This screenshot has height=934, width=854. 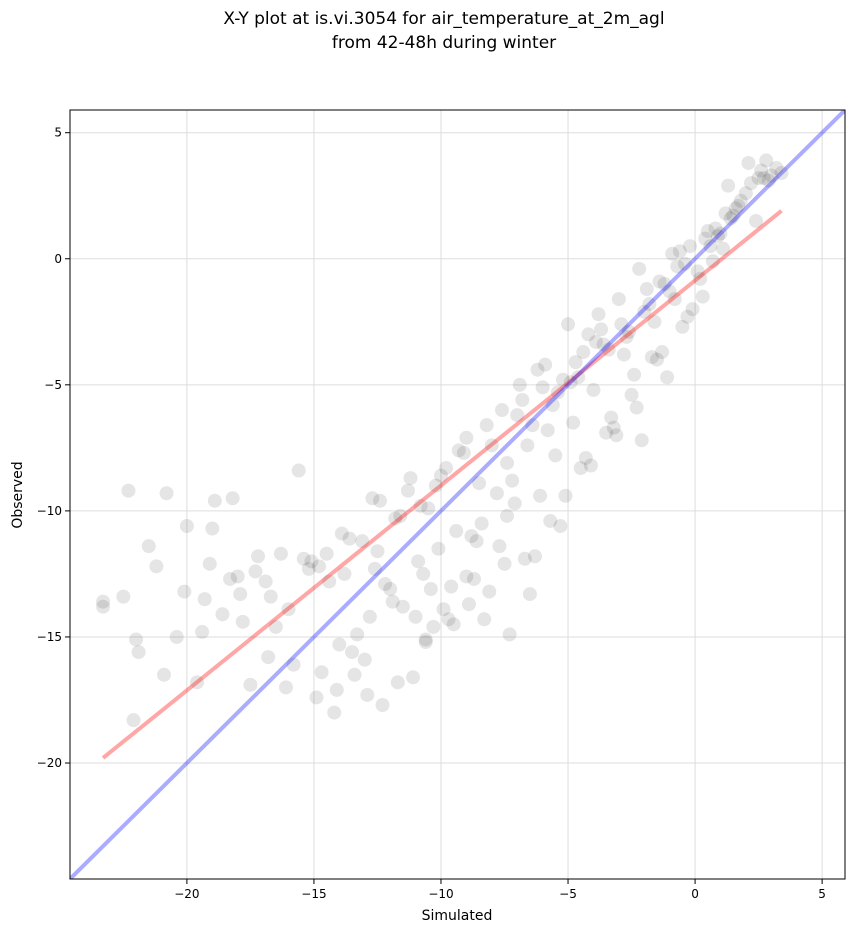 I want to click on x-tick-label: −15, so click(x=313, y=894).